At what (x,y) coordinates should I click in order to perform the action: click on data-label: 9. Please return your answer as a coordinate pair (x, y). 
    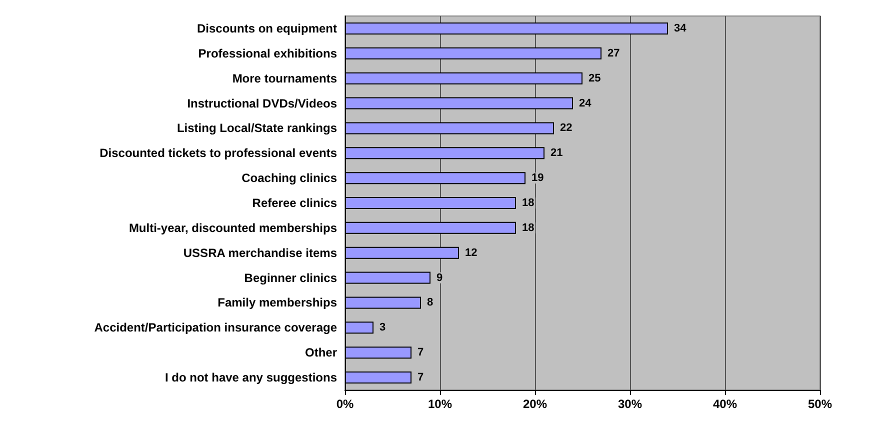
    Looking at the image, I should click on (439, 278).